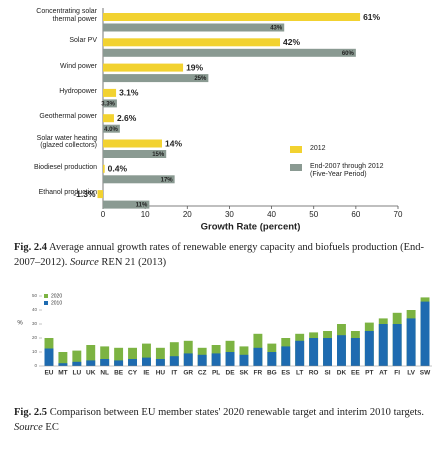 This screenshot has width=436, height=457. What do you see at coordinates (291, 42) in the screenshot?
I see `value-label: 42%` at bounding box center [291, 42].